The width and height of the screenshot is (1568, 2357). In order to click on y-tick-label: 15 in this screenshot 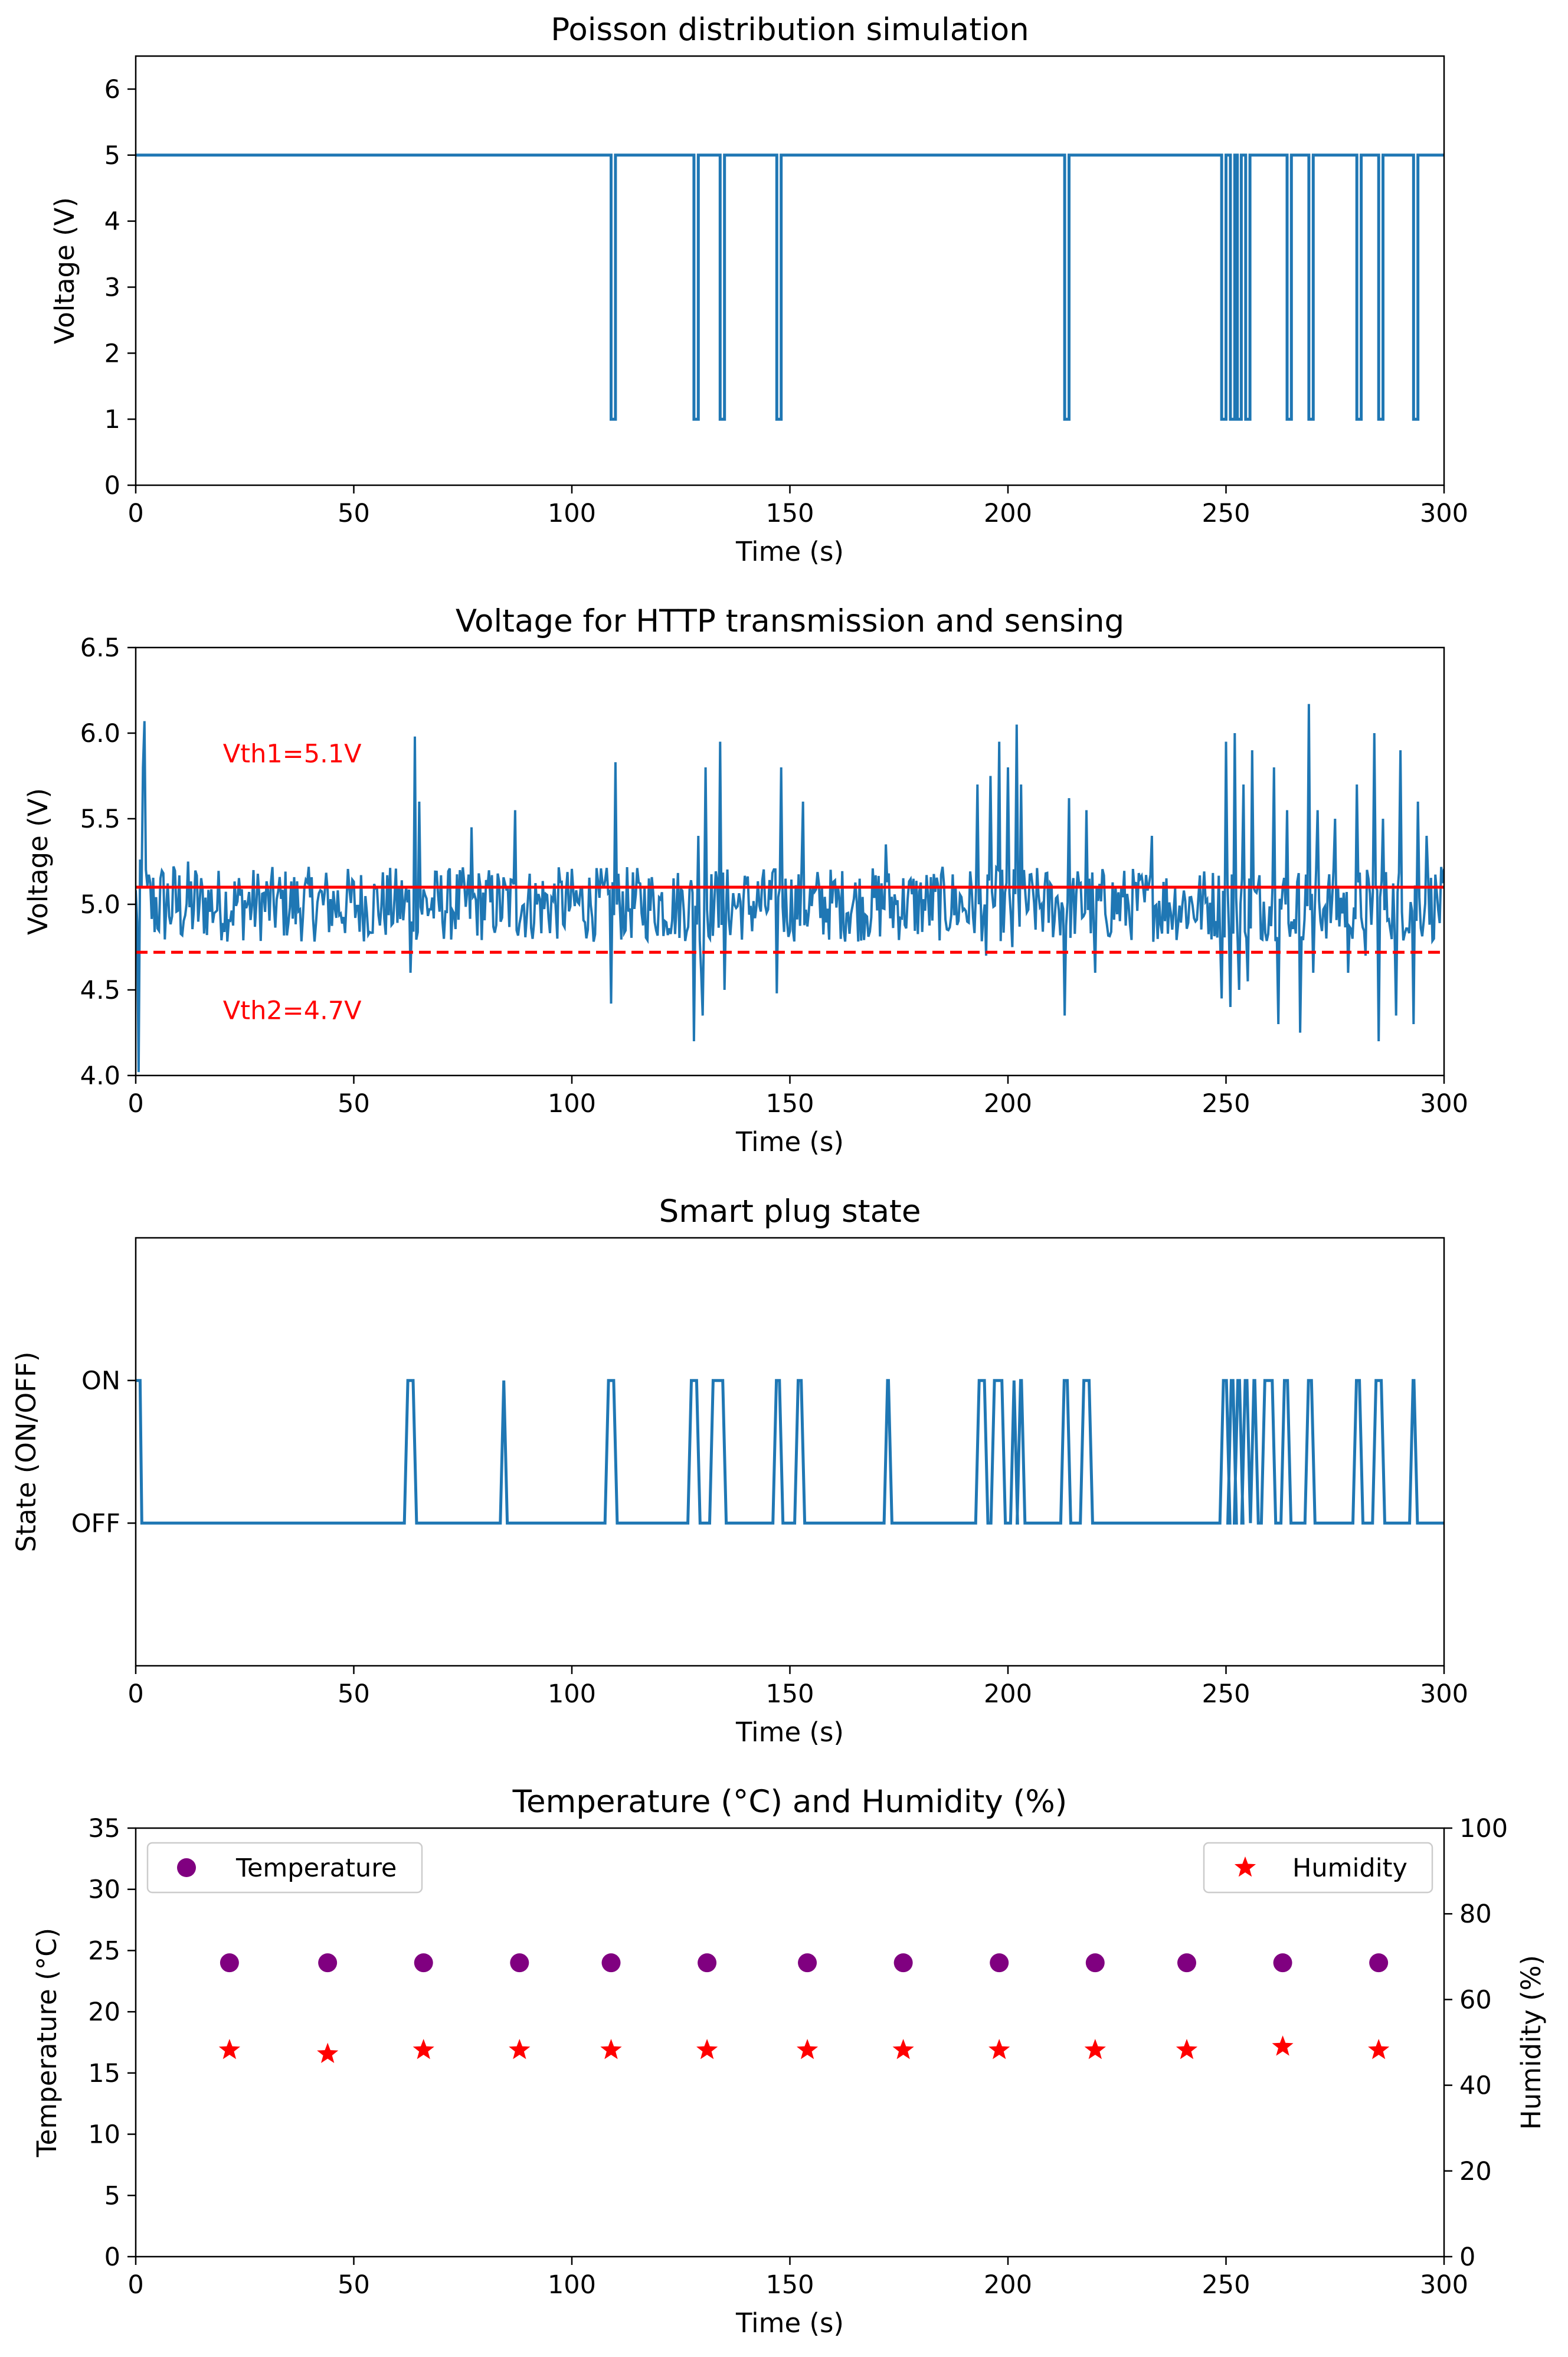, I will do `click(104, 2073)`.